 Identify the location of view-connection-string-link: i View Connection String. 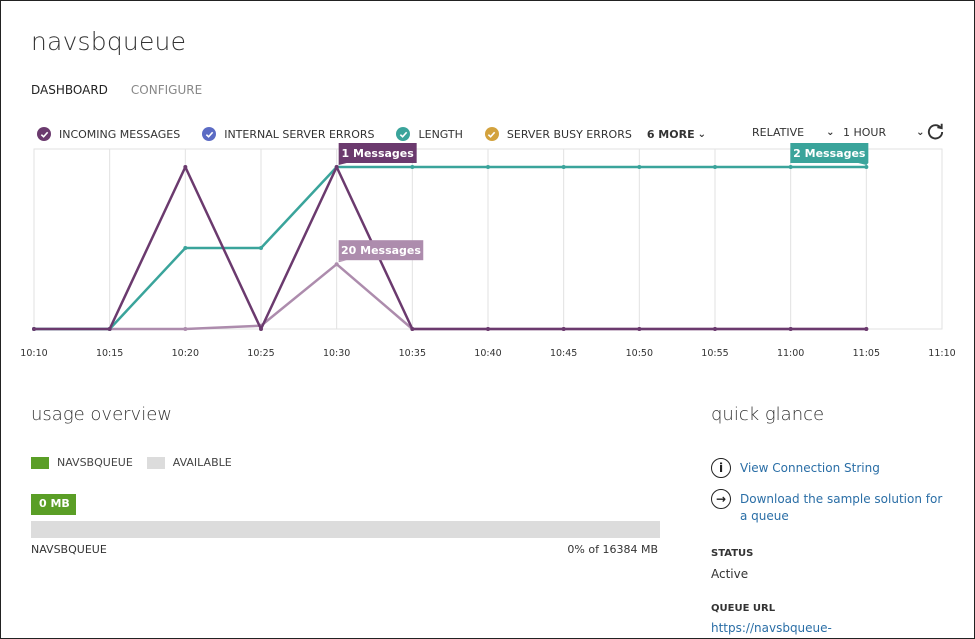
(795, 468).